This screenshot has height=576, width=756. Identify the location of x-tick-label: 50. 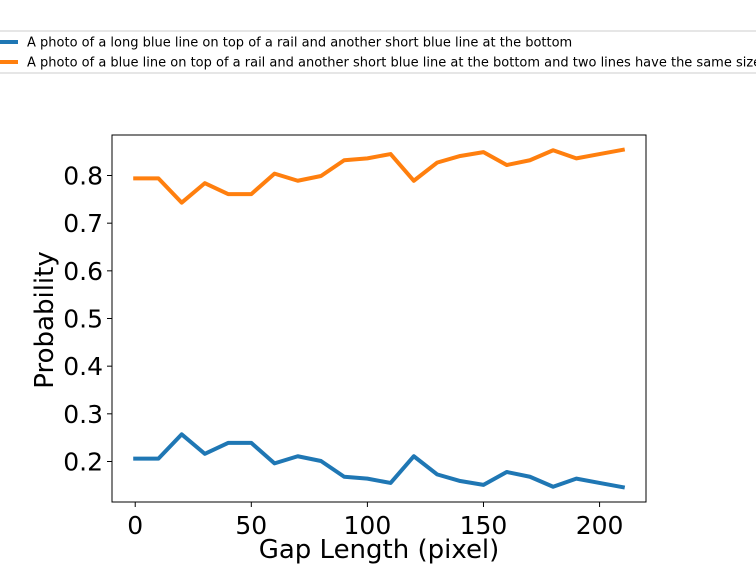
(251, 525).